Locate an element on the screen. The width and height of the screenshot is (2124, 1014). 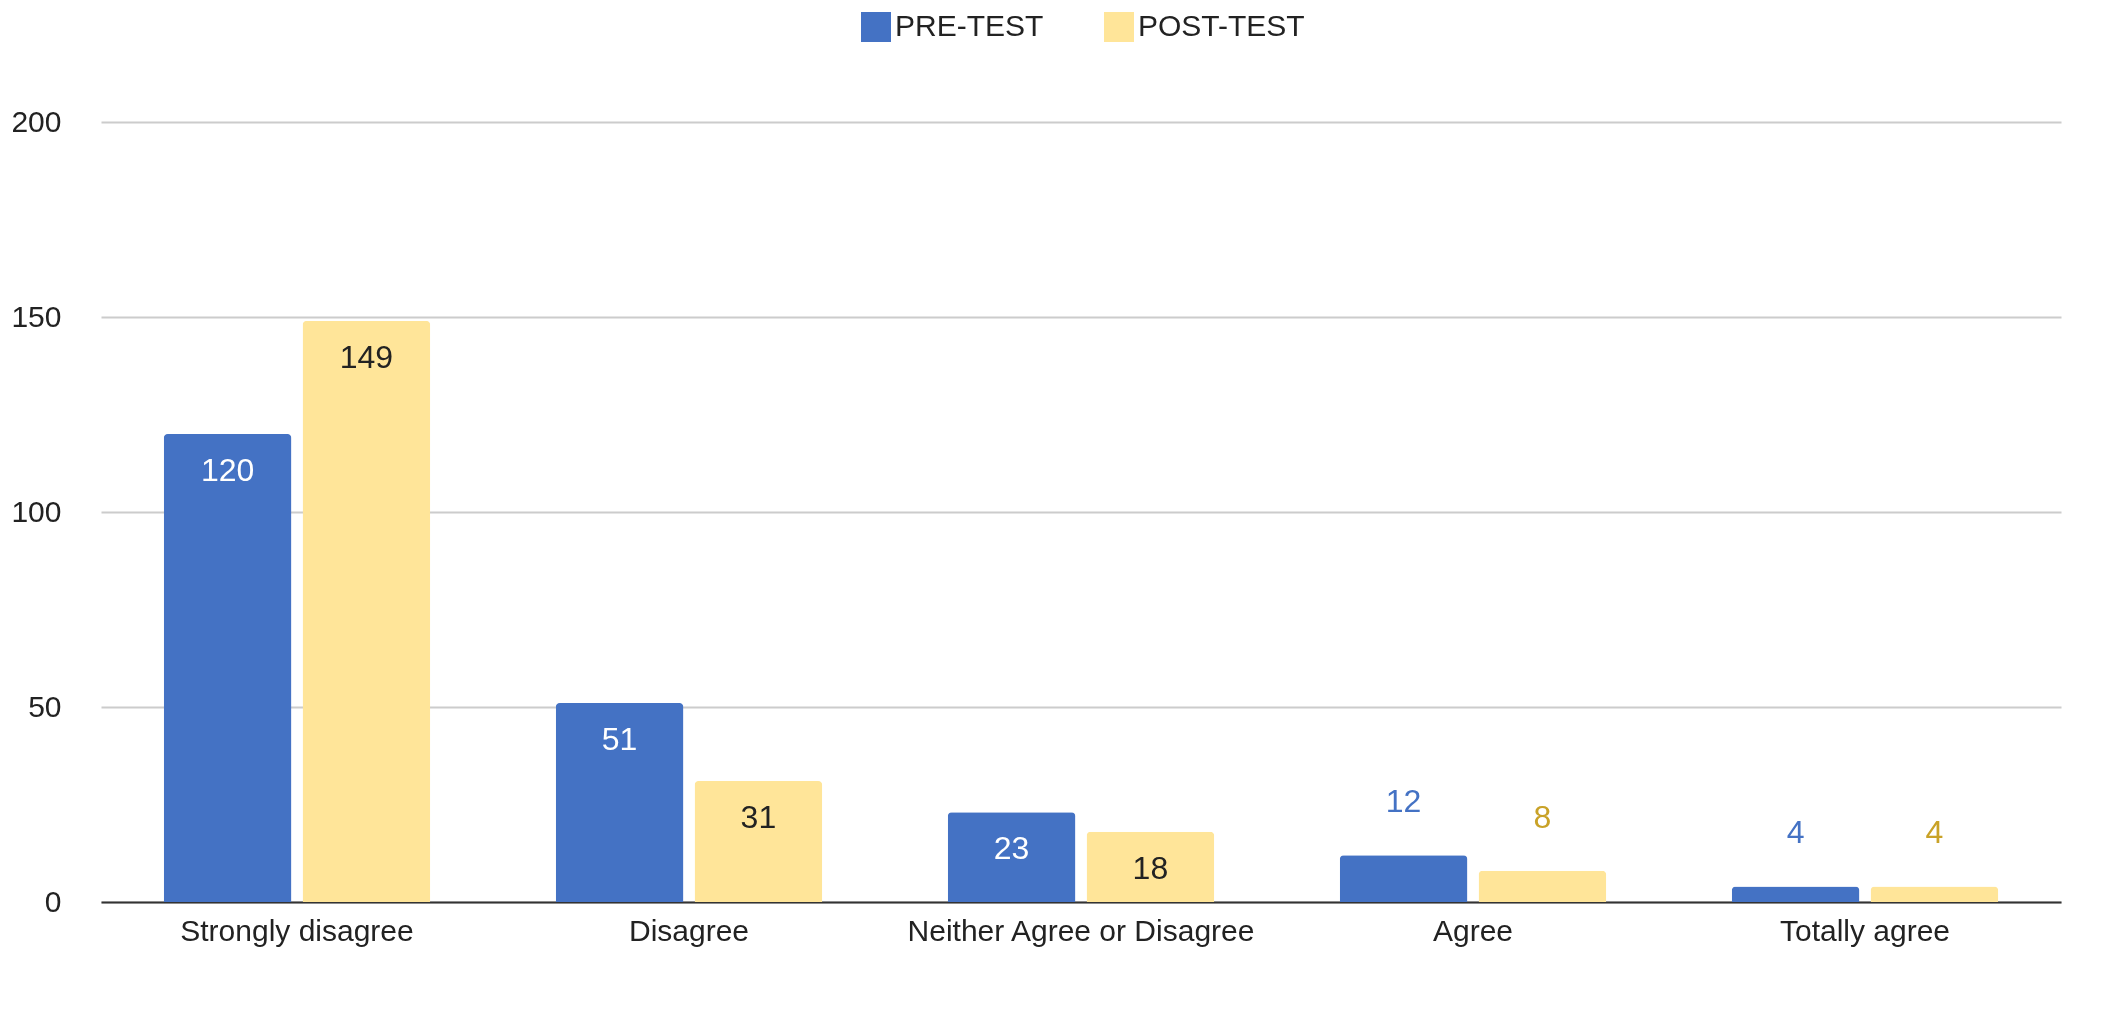
data-label: 31 is located at coordinates (758, 817).